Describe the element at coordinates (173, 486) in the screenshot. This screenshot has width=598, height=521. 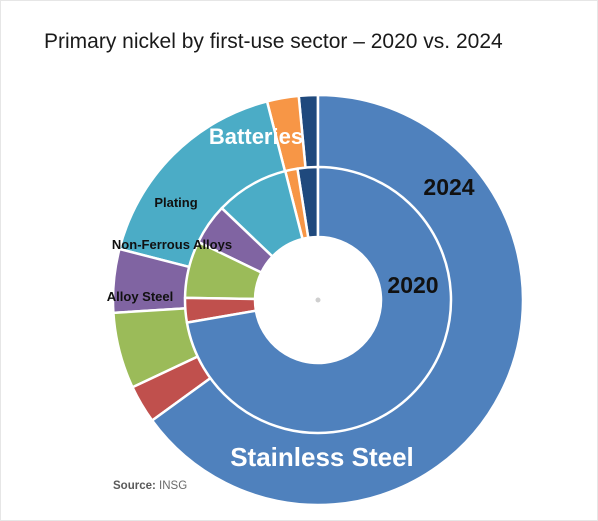
I see `source-value: INSG` at that location.